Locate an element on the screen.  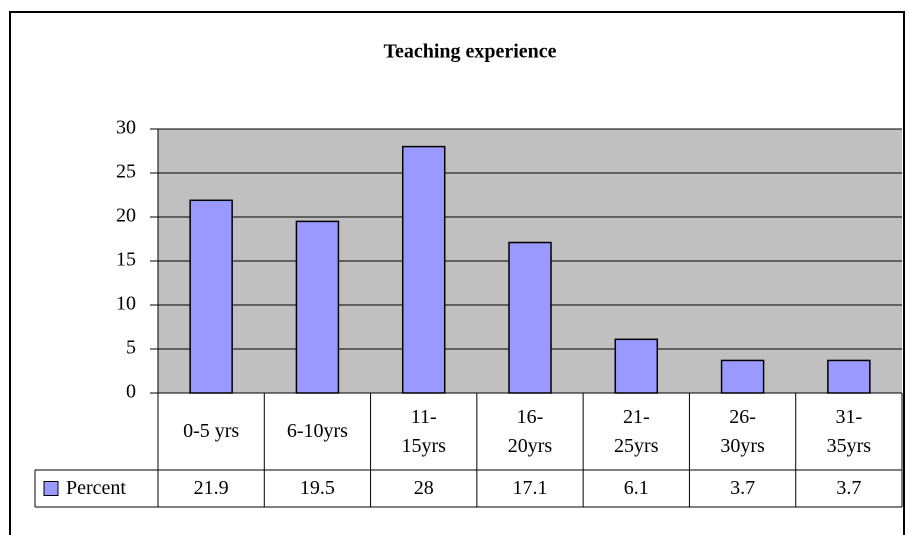
x-tick-label: 26- 30yrs is located at coordinates (742, 431).